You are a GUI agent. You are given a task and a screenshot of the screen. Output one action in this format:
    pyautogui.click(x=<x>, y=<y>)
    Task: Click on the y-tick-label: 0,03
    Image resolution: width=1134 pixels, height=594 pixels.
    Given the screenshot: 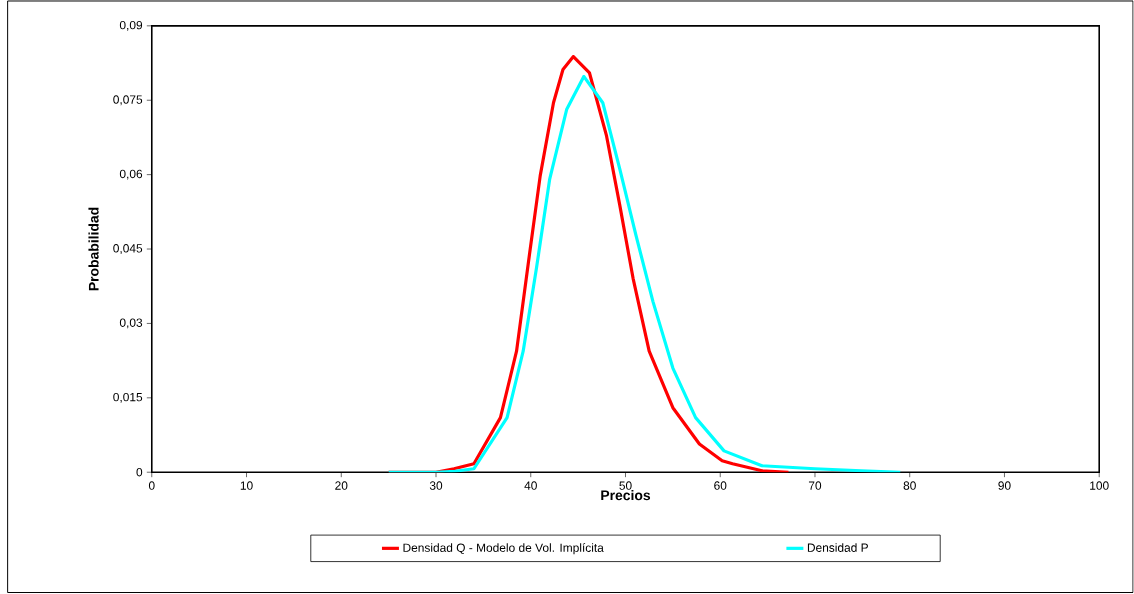 What is the action you would take?
    pyautogui.click(x=131, y=323)
    